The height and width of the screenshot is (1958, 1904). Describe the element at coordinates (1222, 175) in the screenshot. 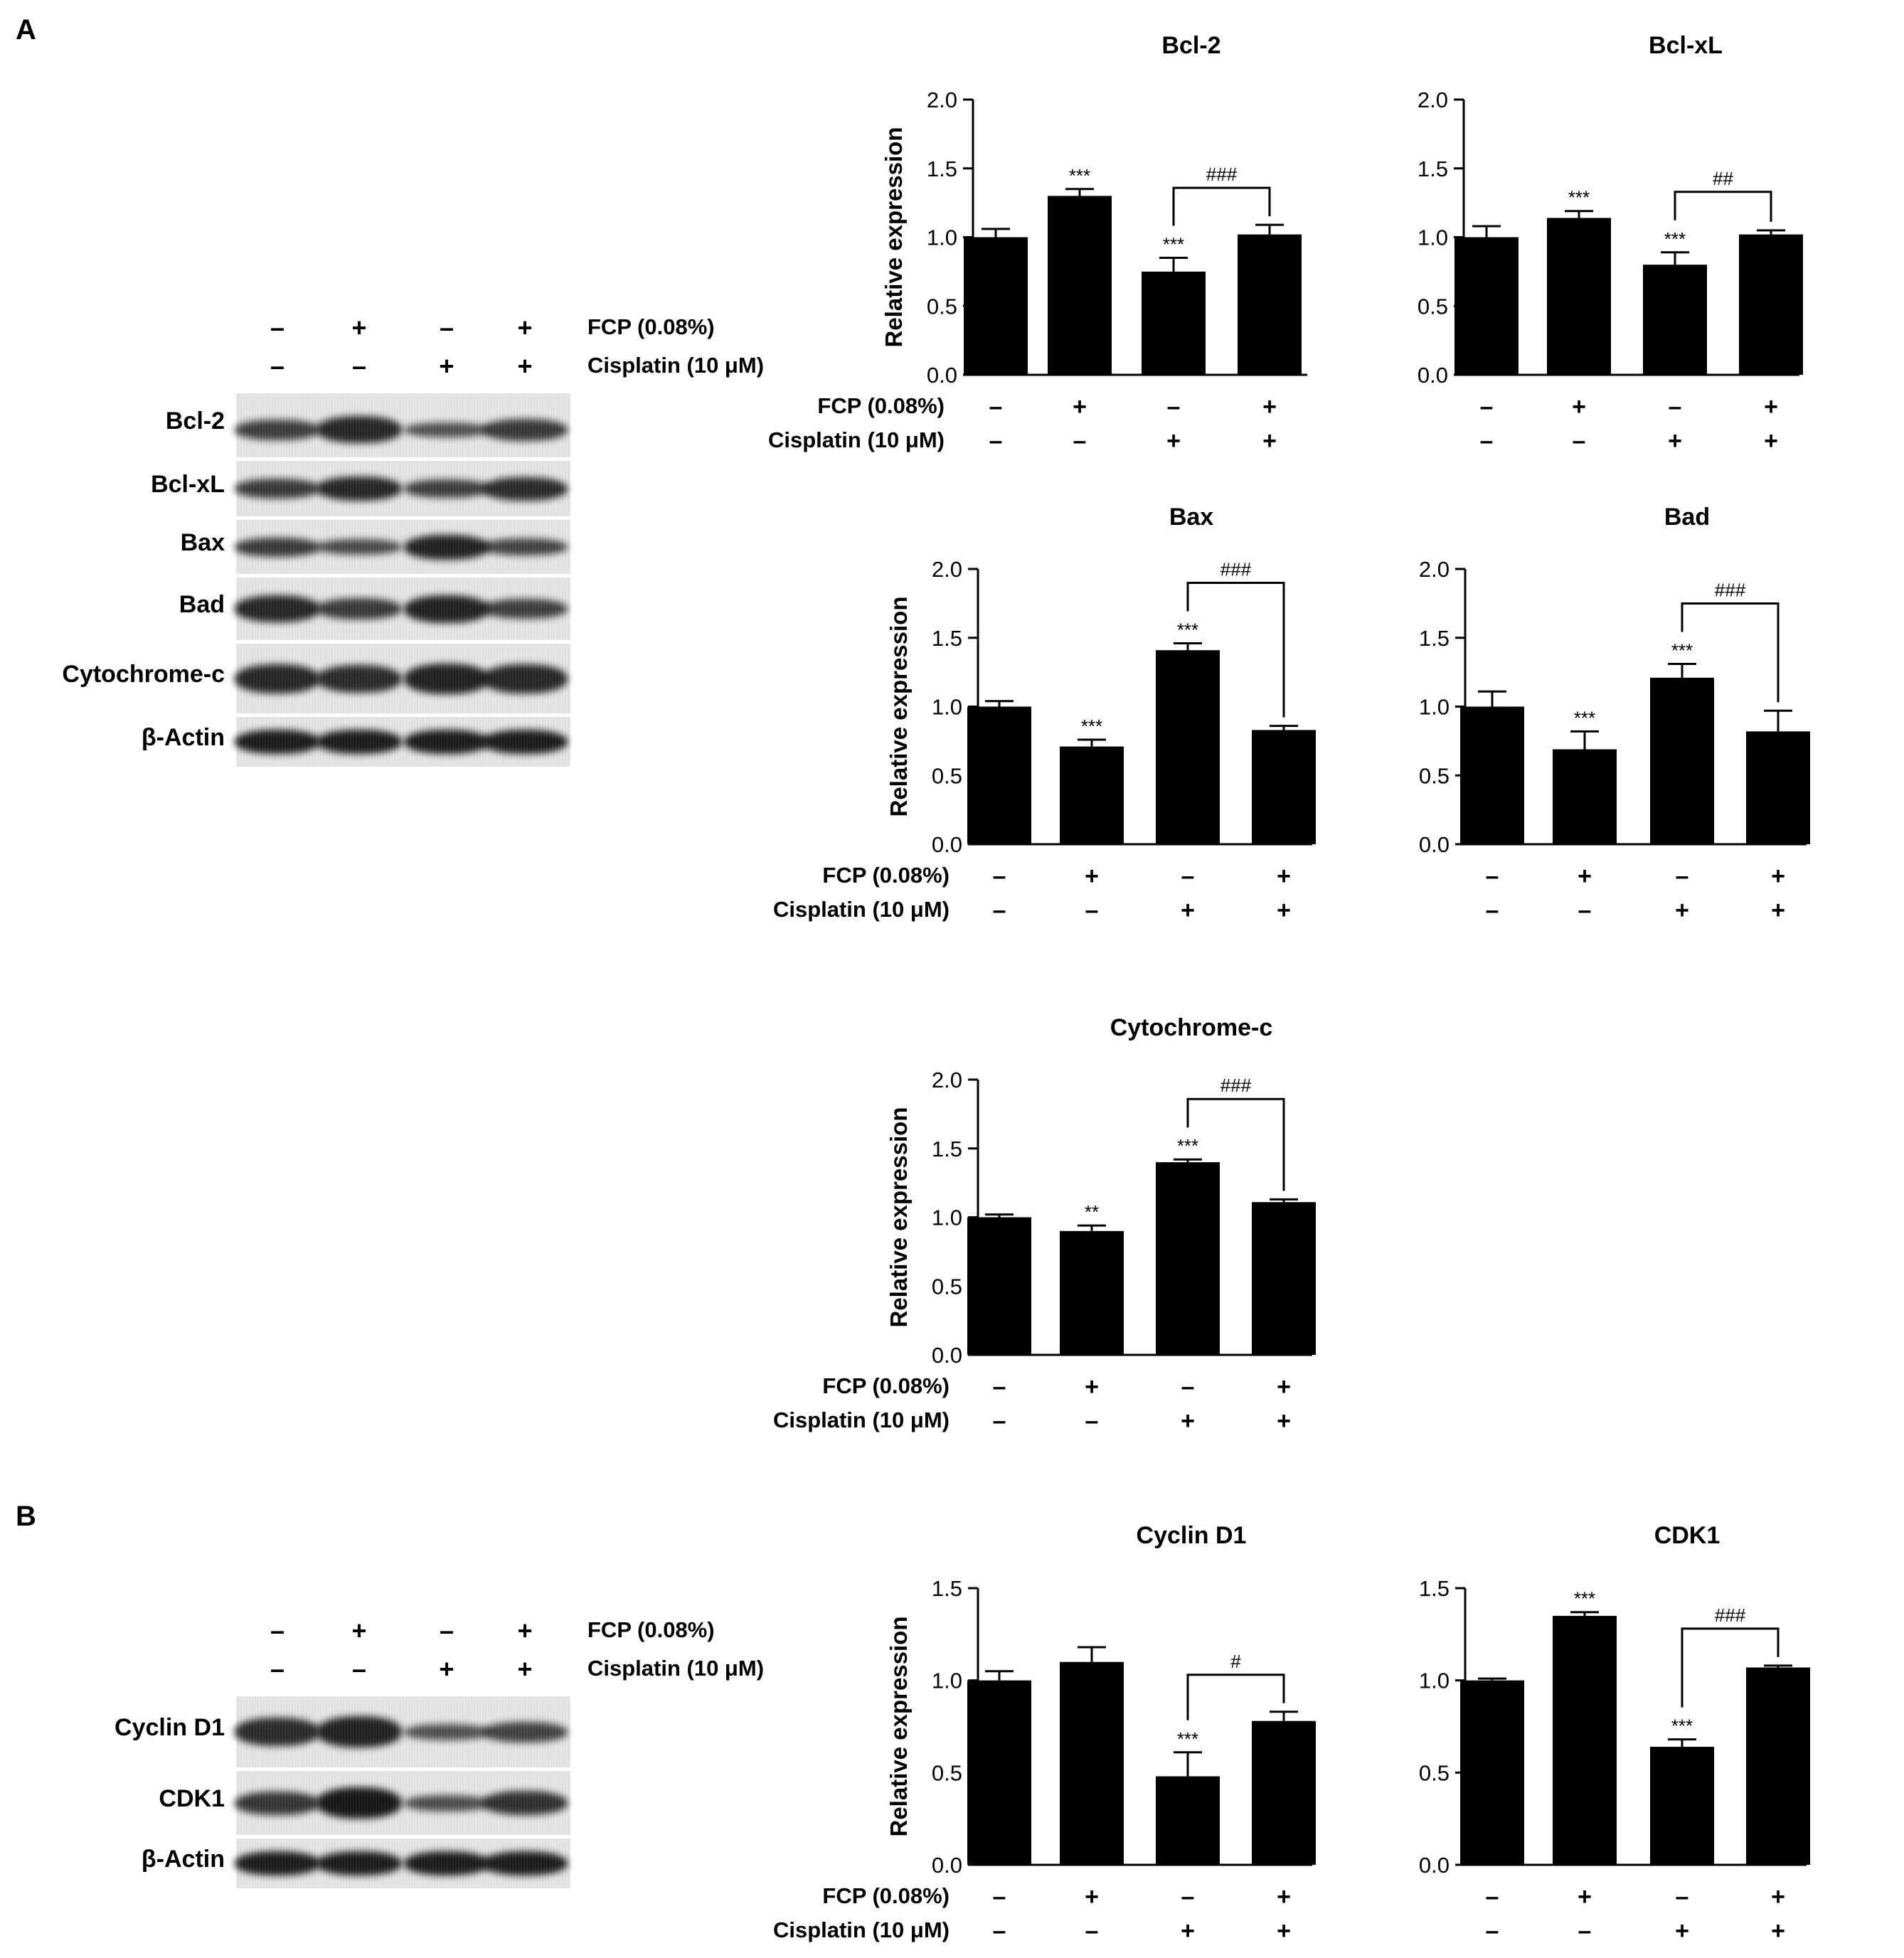

I see `bracket-label-bcl-2: ###` at that location.